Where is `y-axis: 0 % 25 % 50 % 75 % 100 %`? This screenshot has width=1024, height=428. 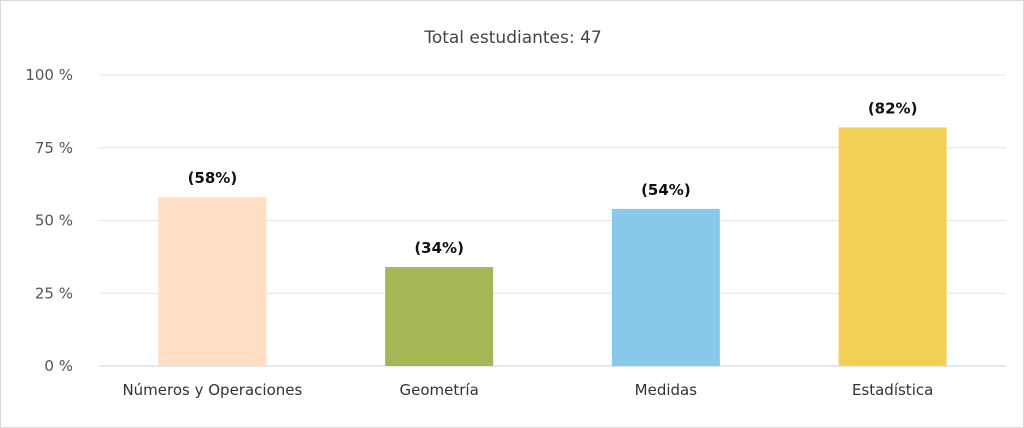 y-axis: 0 % 25 % 50 % 75 % 100 % is located at coordinates (49, 220).